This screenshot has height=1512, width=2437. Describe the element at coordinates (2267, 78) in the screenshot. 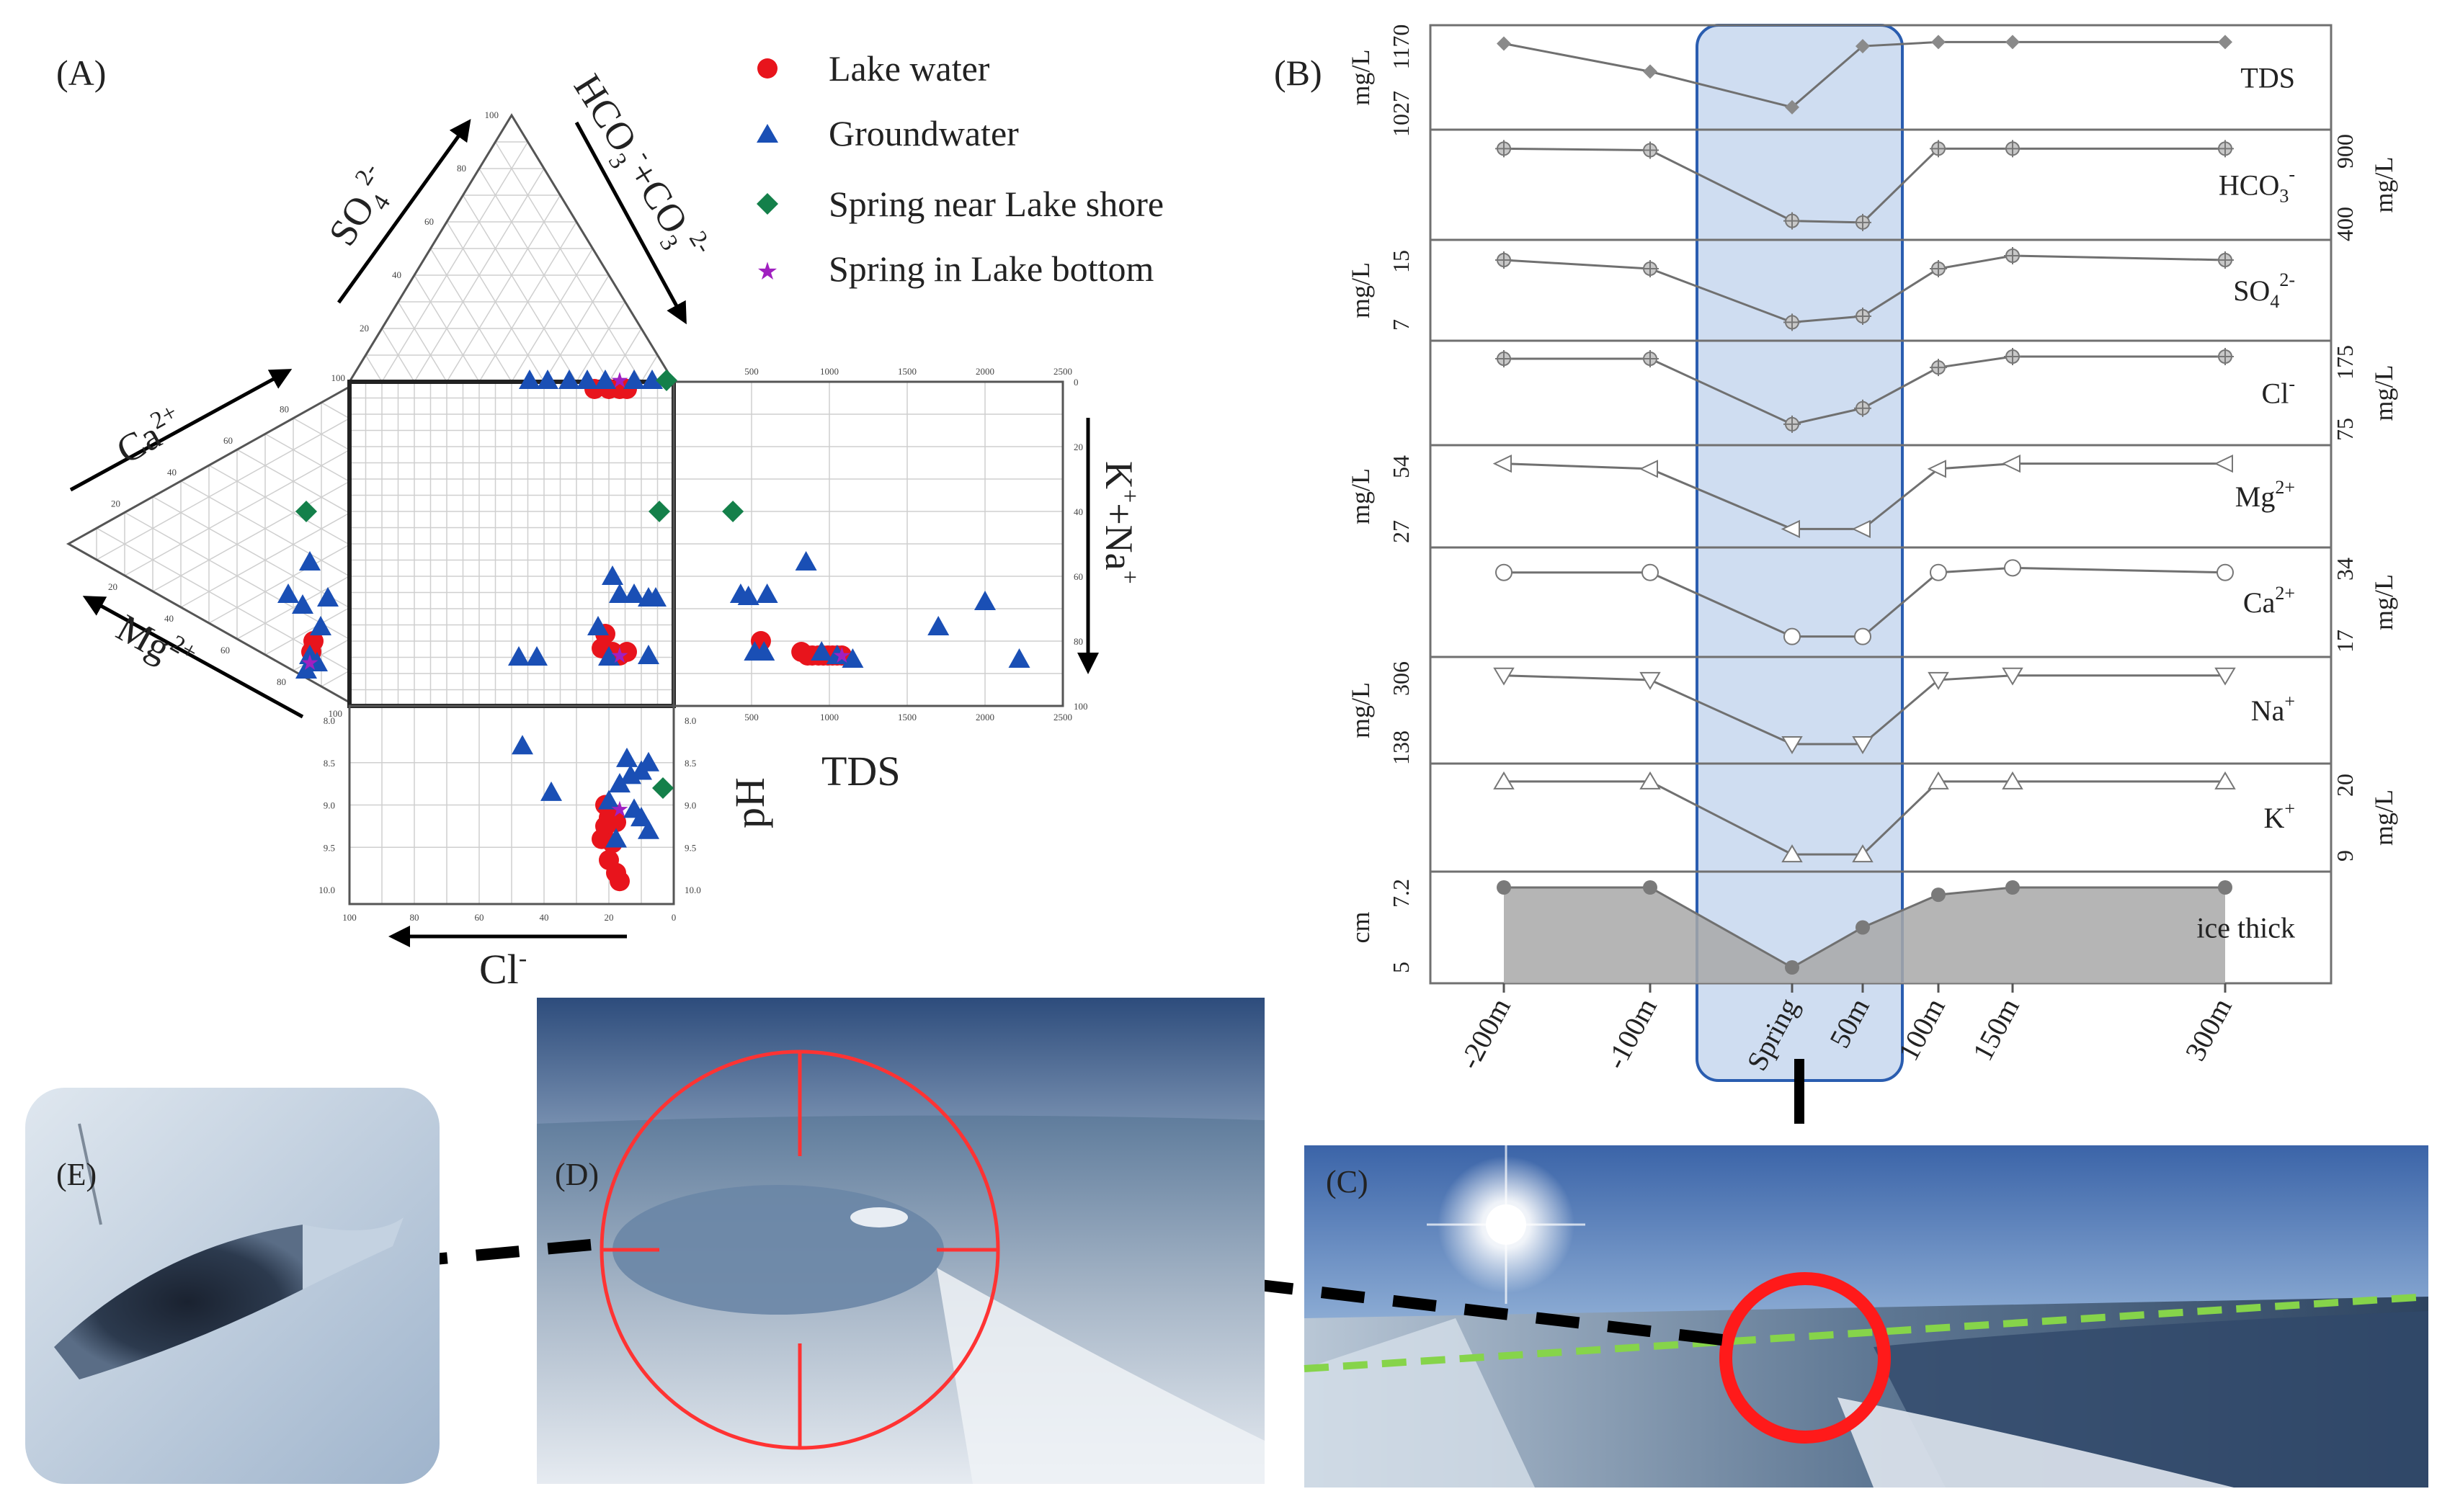

I see `series-name: TDS` at that location.